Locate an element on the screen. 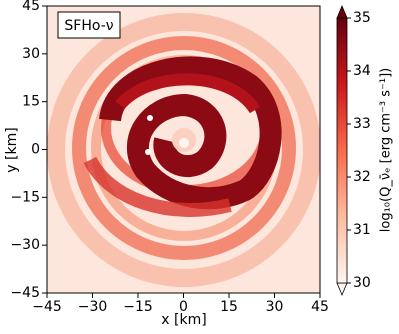 Image resolution: width=399 pixels, height=334 pixels. label-box is located at coordinates (89, 25).